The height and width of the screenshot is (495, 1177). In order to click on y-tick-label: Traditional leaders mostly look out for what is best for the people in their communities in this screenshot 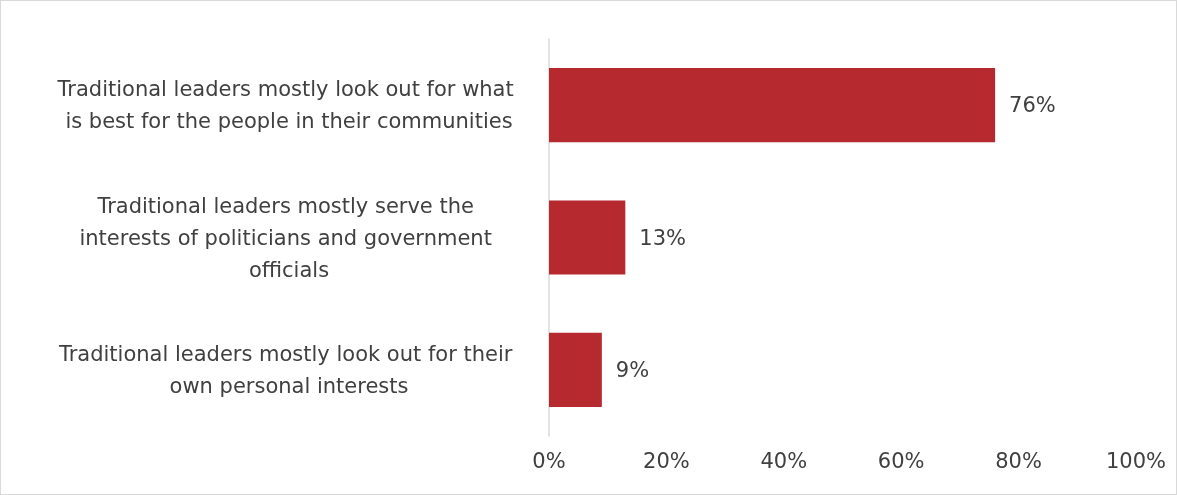, I will do `click(288, 105)`.